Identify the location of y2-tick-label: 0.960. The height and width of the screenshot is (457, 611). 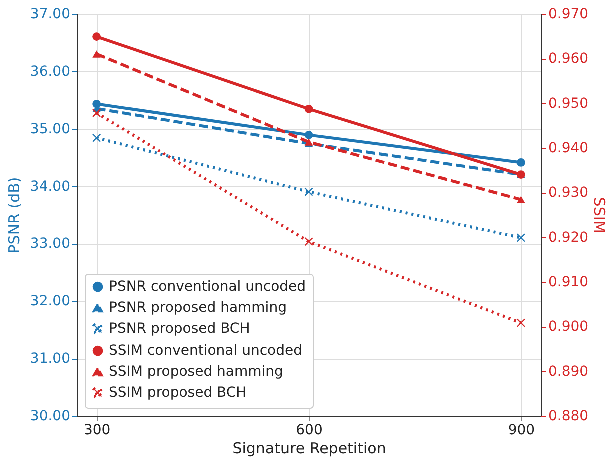
(568, 59).